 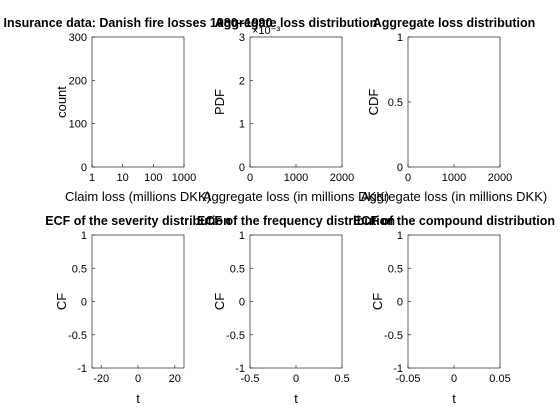 What do you see at coordinates (153, 178) in the screenshot?
I see `x-tick-label: 100` at bounding box center [153, 178].